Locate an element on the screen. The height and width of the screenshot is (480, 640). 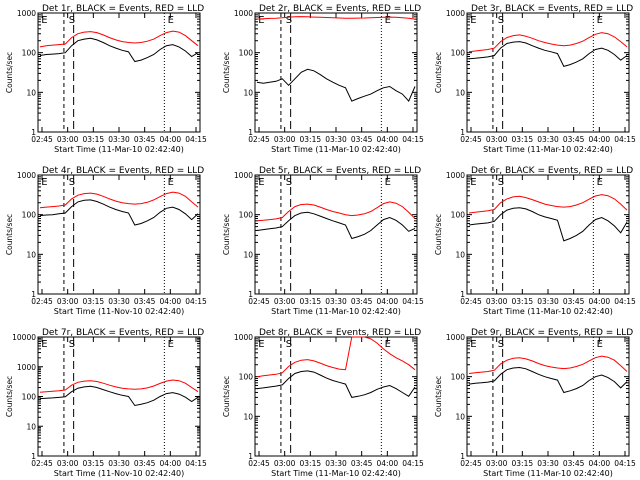
panel-title: Det 5r, BLACK = Events, RED = LLD is located at coordinates (340, 171).